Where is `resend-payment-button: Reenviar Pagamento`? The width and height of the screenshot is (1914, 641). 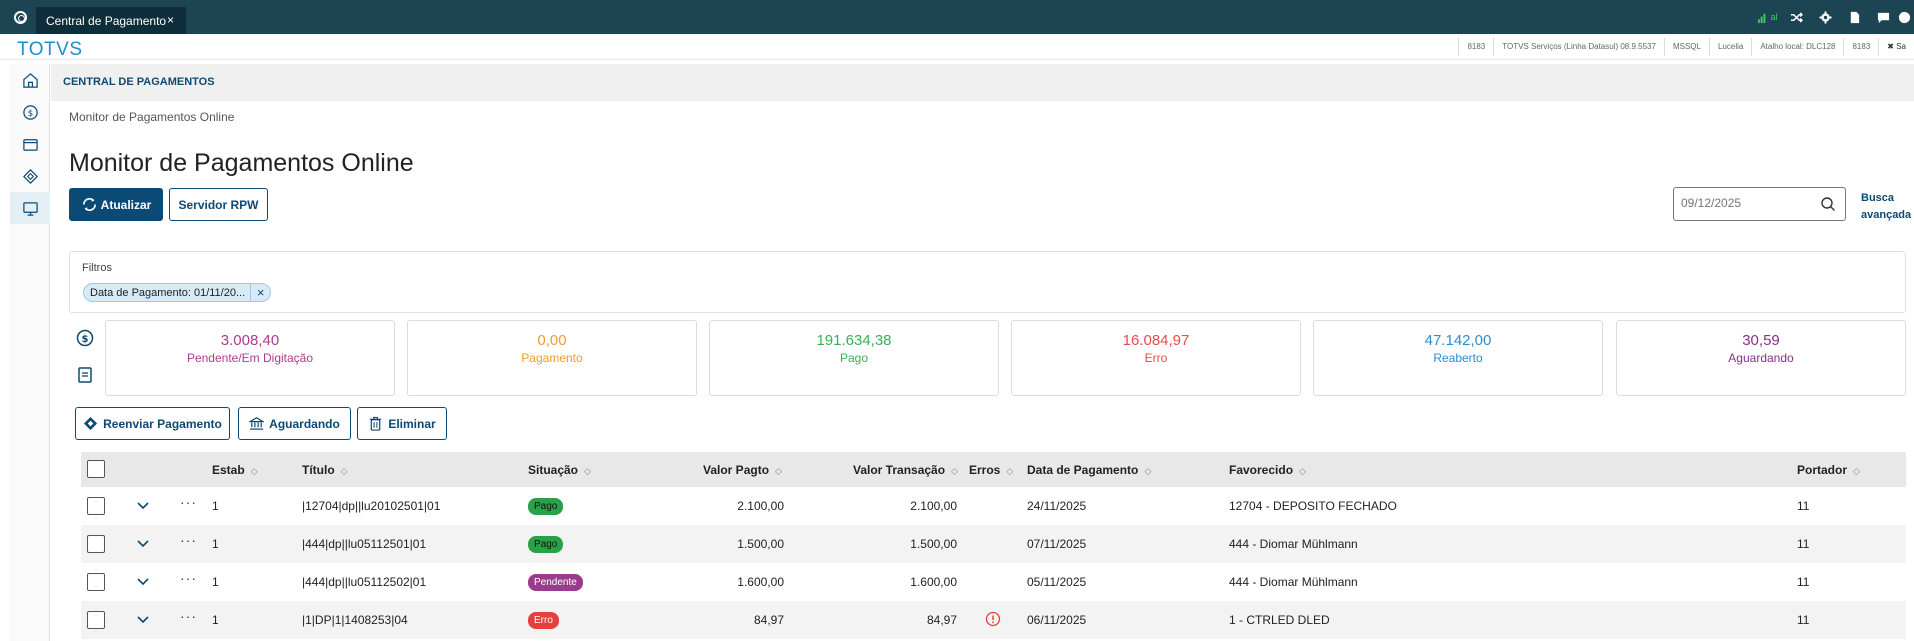
resend-payment-button: Reenviar Pagamento is located at coordinates (152, 423).